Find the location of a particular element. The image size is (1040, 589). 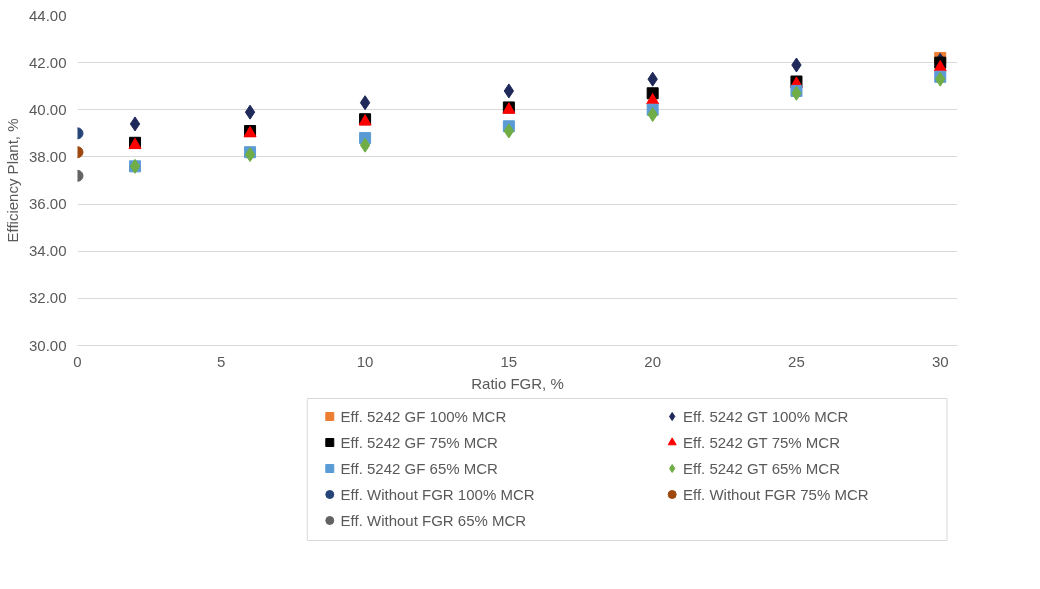

legend-label: Eff. 5242 GT 75% MCR is located at coordinates (761, 442).